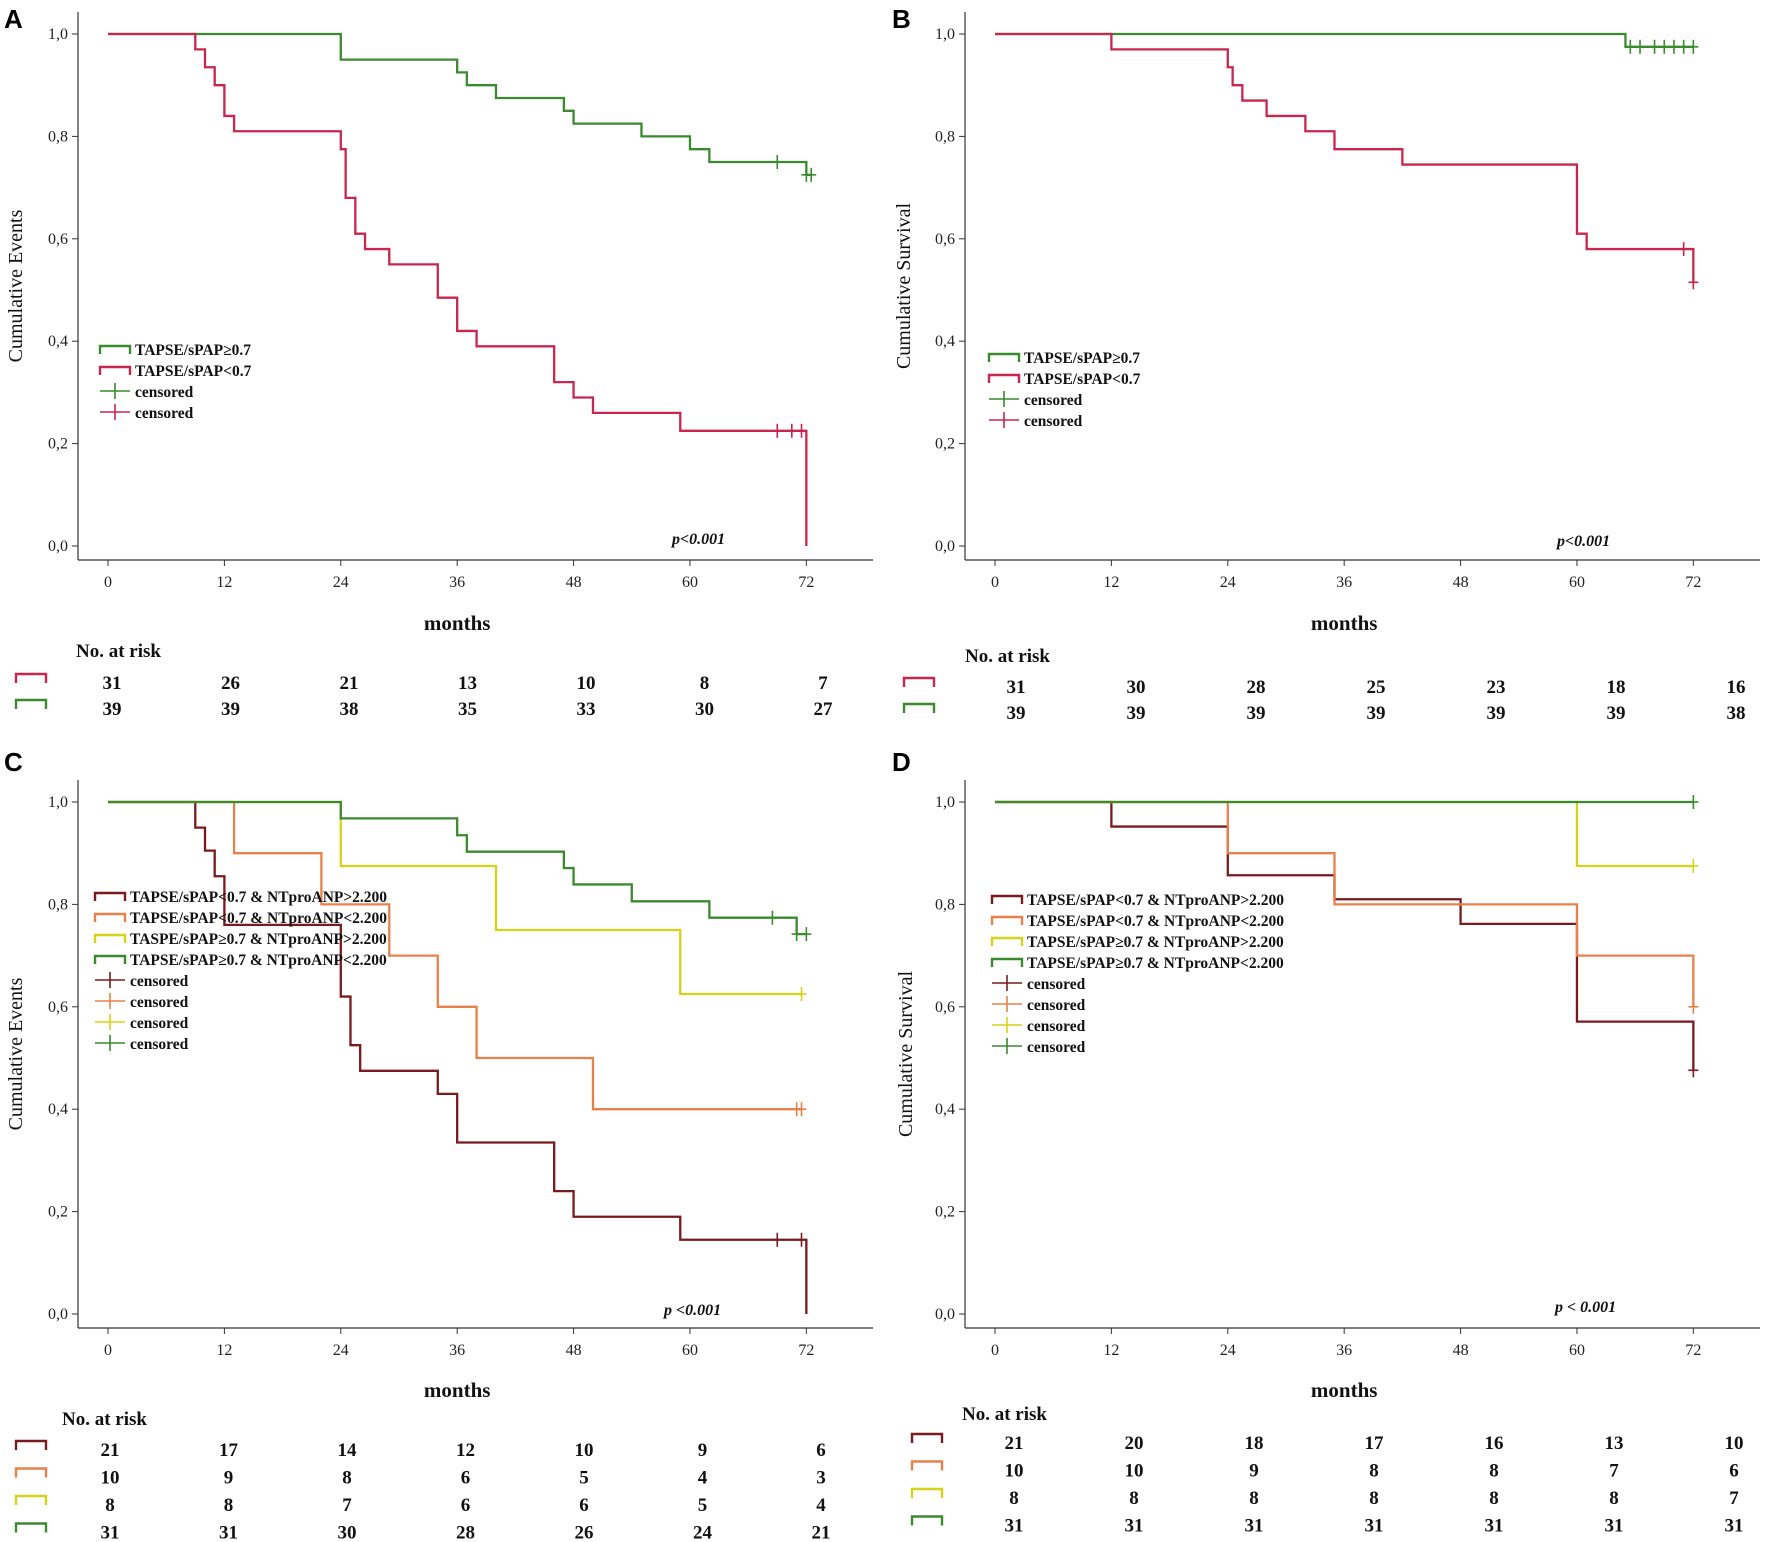 The width and height of the screenshot is (1772, 1542). Describe the element at coordinates (1256, 687) in the screenshot. I see `risk-count: 28` at that location.